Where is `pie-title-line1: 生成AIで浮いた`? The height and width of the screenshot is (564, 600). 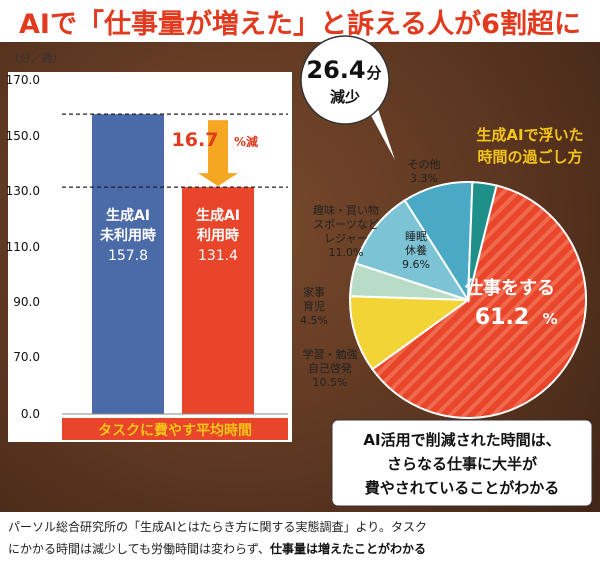
pie-title-line1: 生成AIで浮いた is located at coordinates (529, 135).